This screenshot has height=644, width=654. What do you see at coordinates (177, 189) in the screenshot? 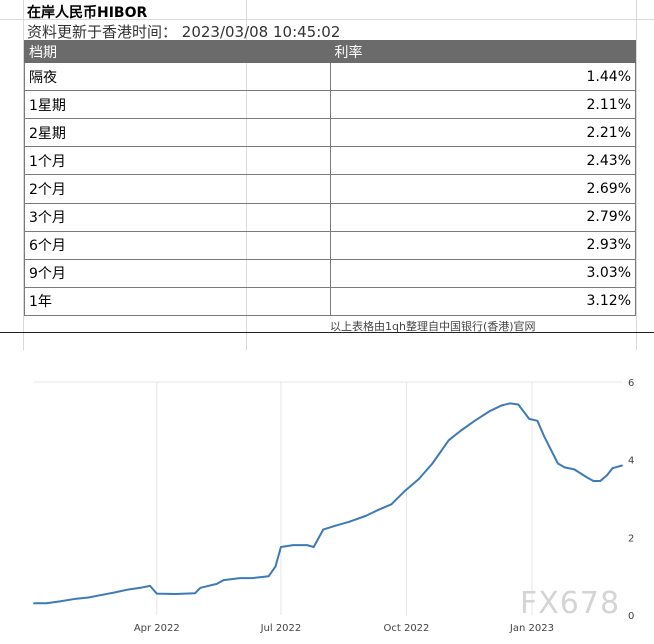
I see `period-cell: 2个月` at bounding box center [177, 189].